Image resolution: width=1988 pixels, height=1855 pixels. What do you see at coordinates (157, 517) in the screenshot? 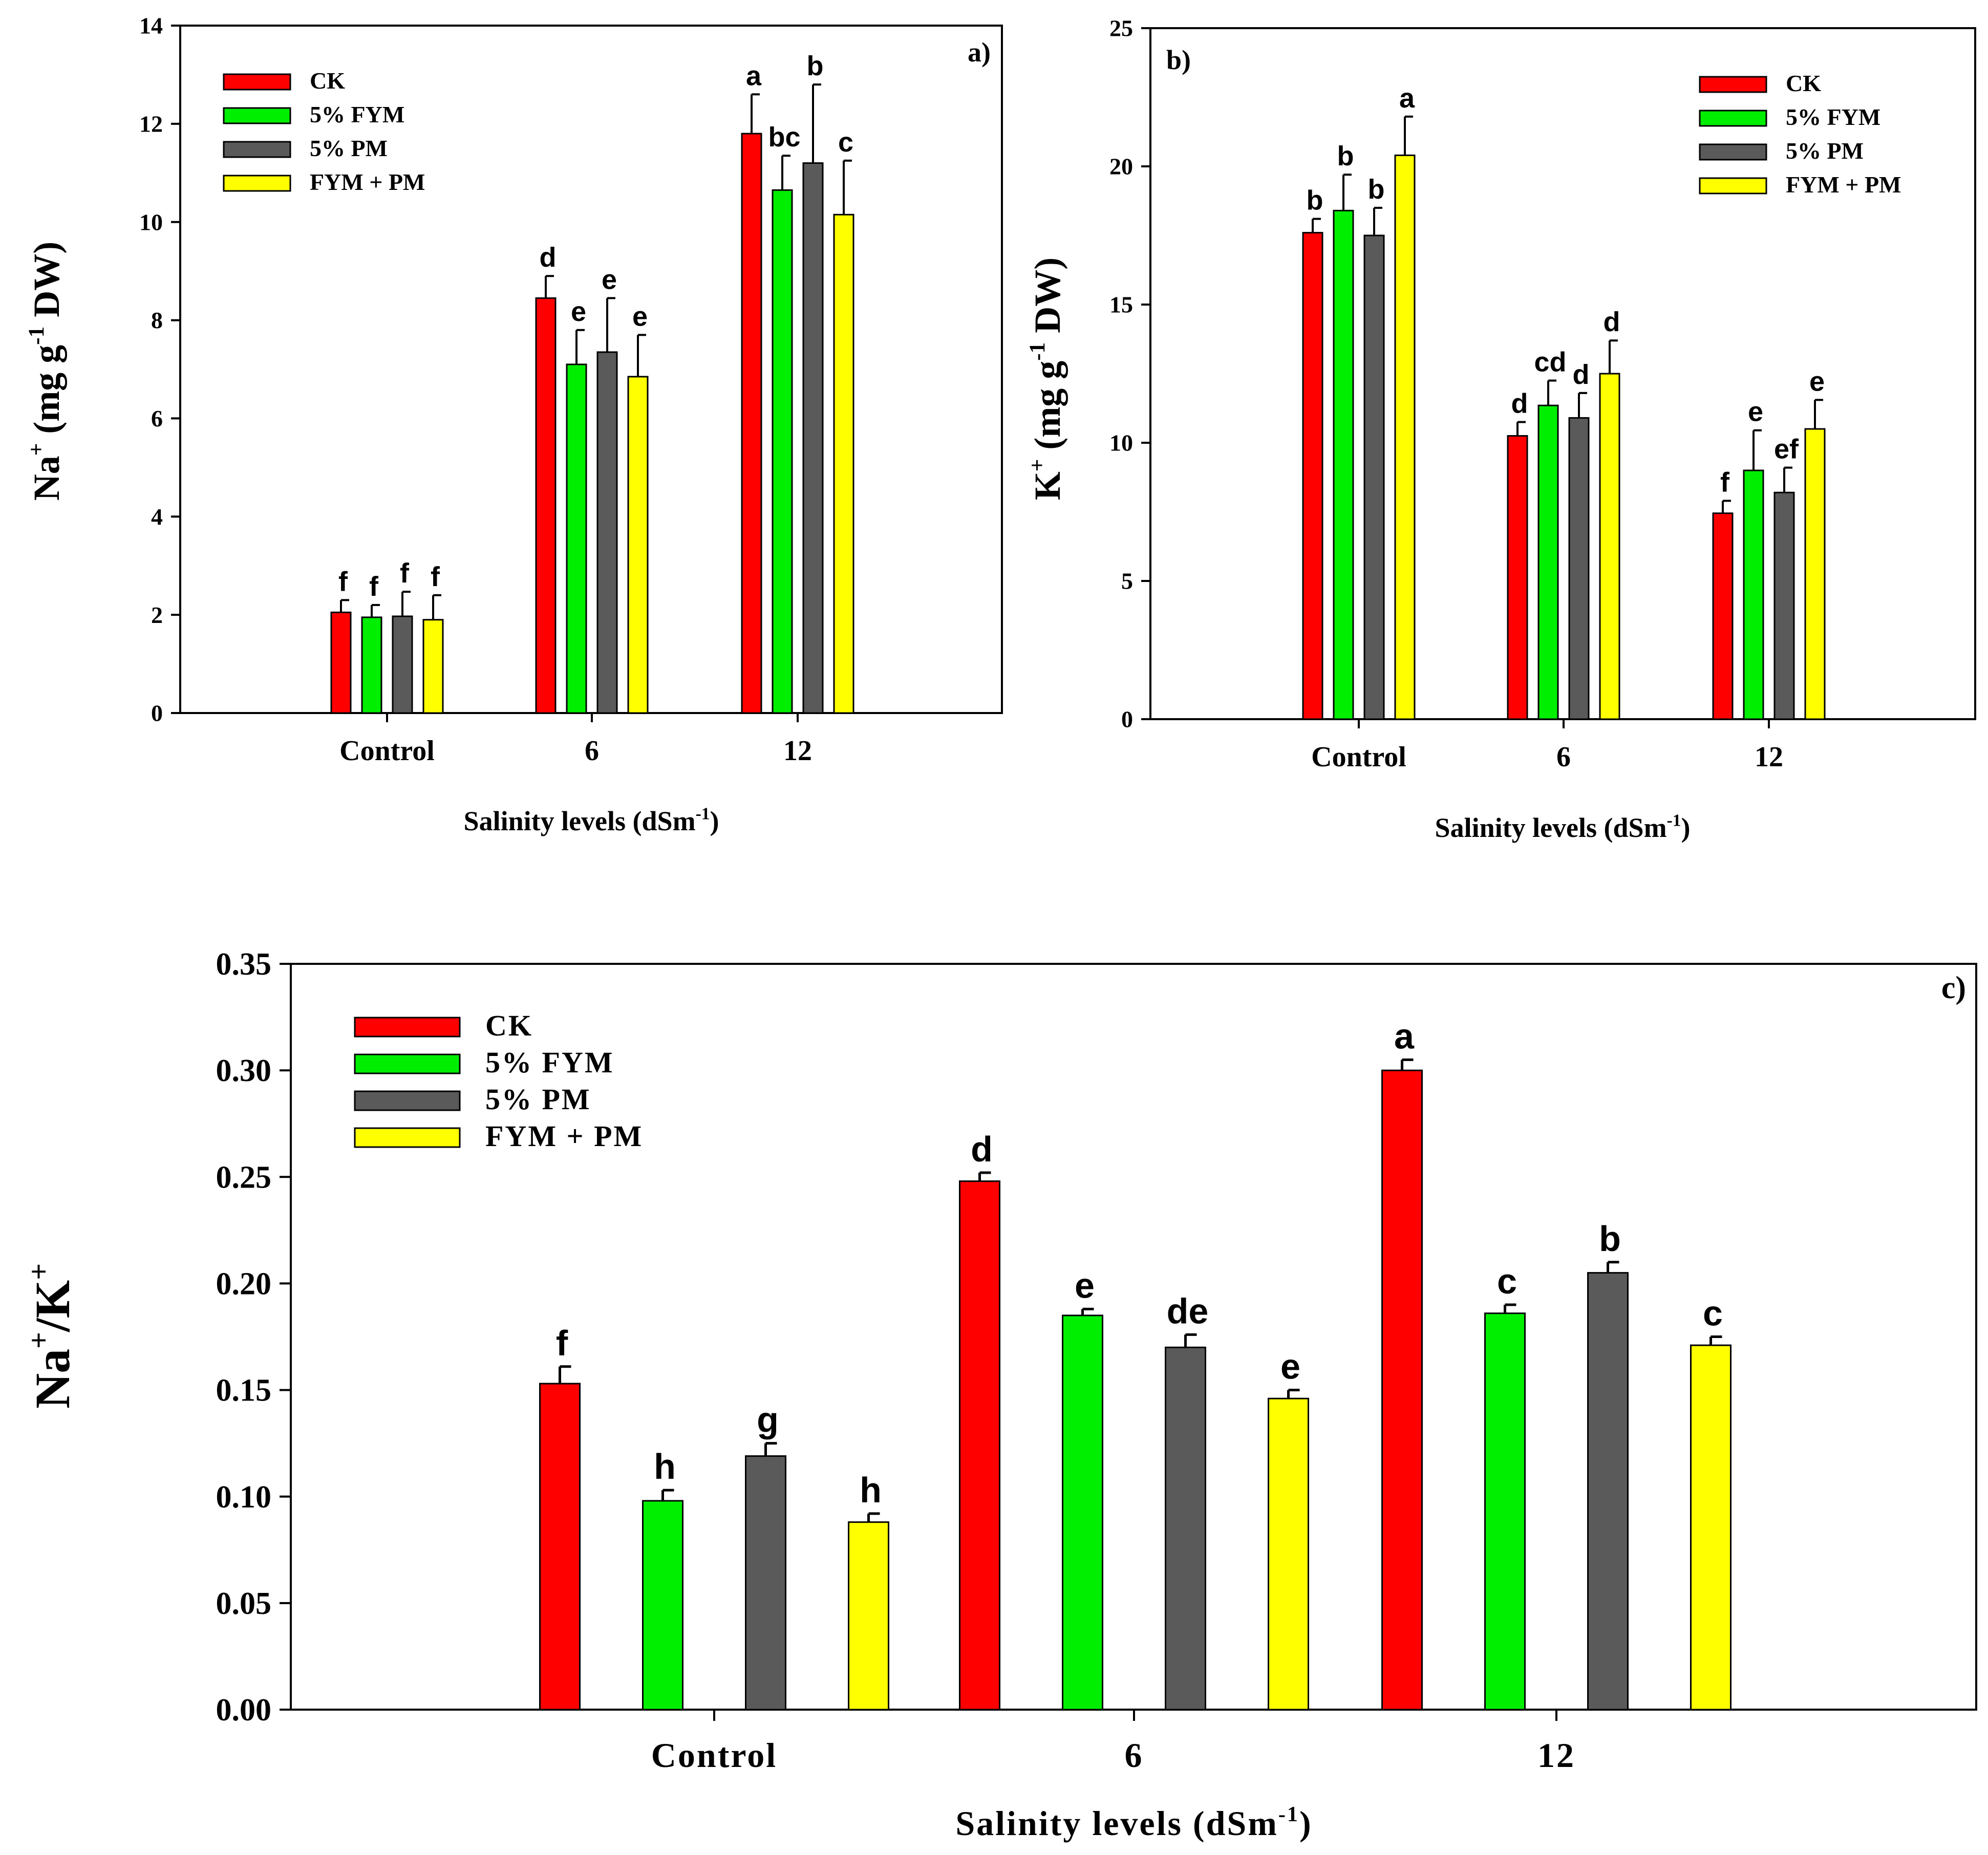
I see `y-tick-label: 4` at bounding box center [157, 517].